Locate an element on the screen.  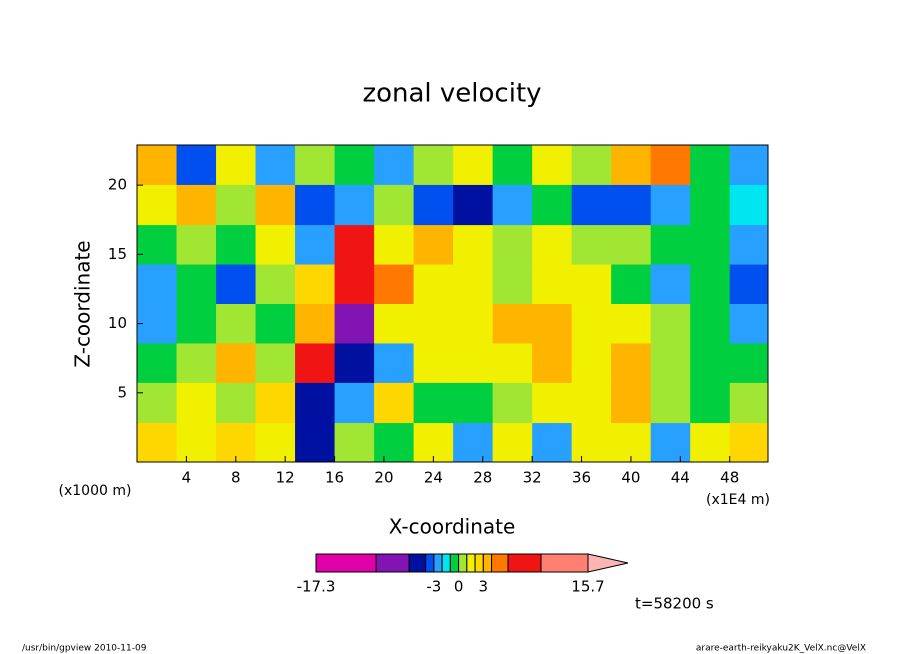
y-tick-label: 15 is located at coordinates (117, 254).